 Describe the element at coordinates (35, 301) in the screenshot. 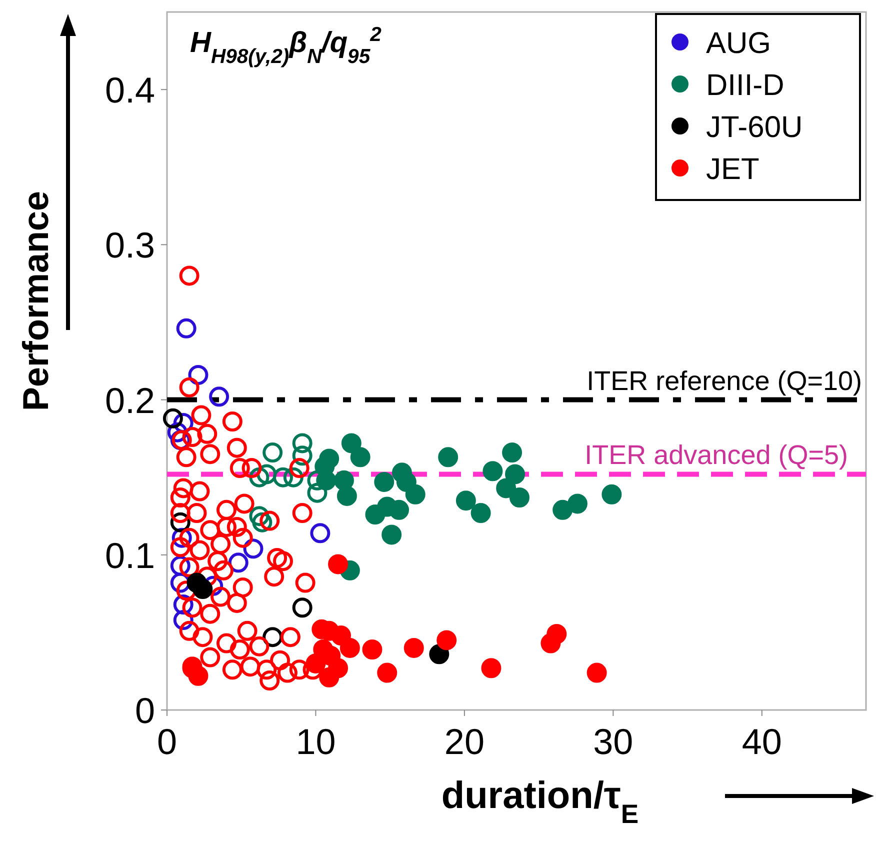

I see `y-axis-title: Performance` at that location.